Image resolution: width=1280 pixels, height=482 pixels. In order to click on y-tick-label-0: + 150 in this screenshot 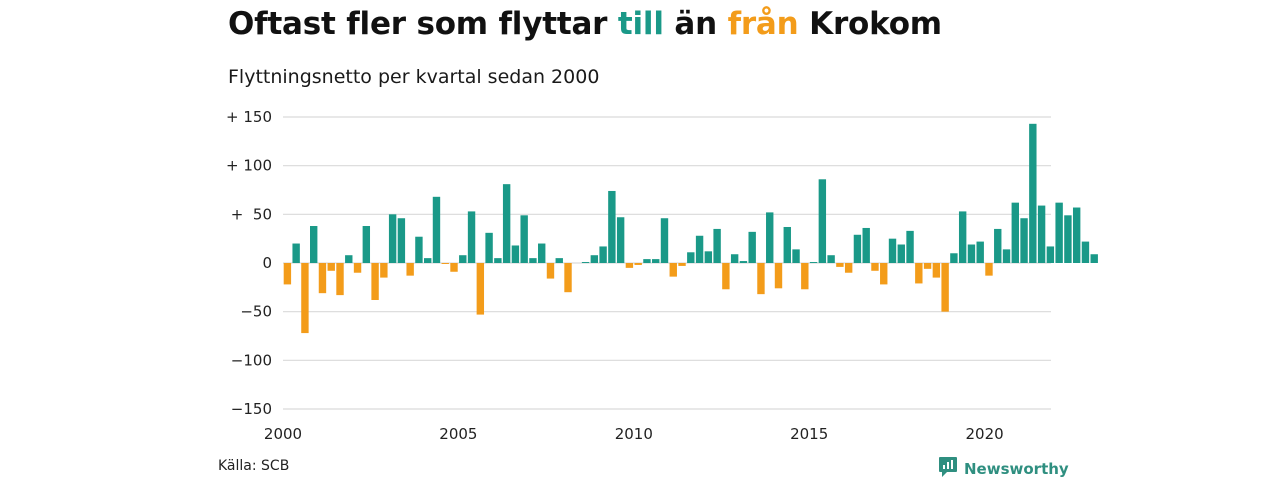, I will do `click(249, 117)`.